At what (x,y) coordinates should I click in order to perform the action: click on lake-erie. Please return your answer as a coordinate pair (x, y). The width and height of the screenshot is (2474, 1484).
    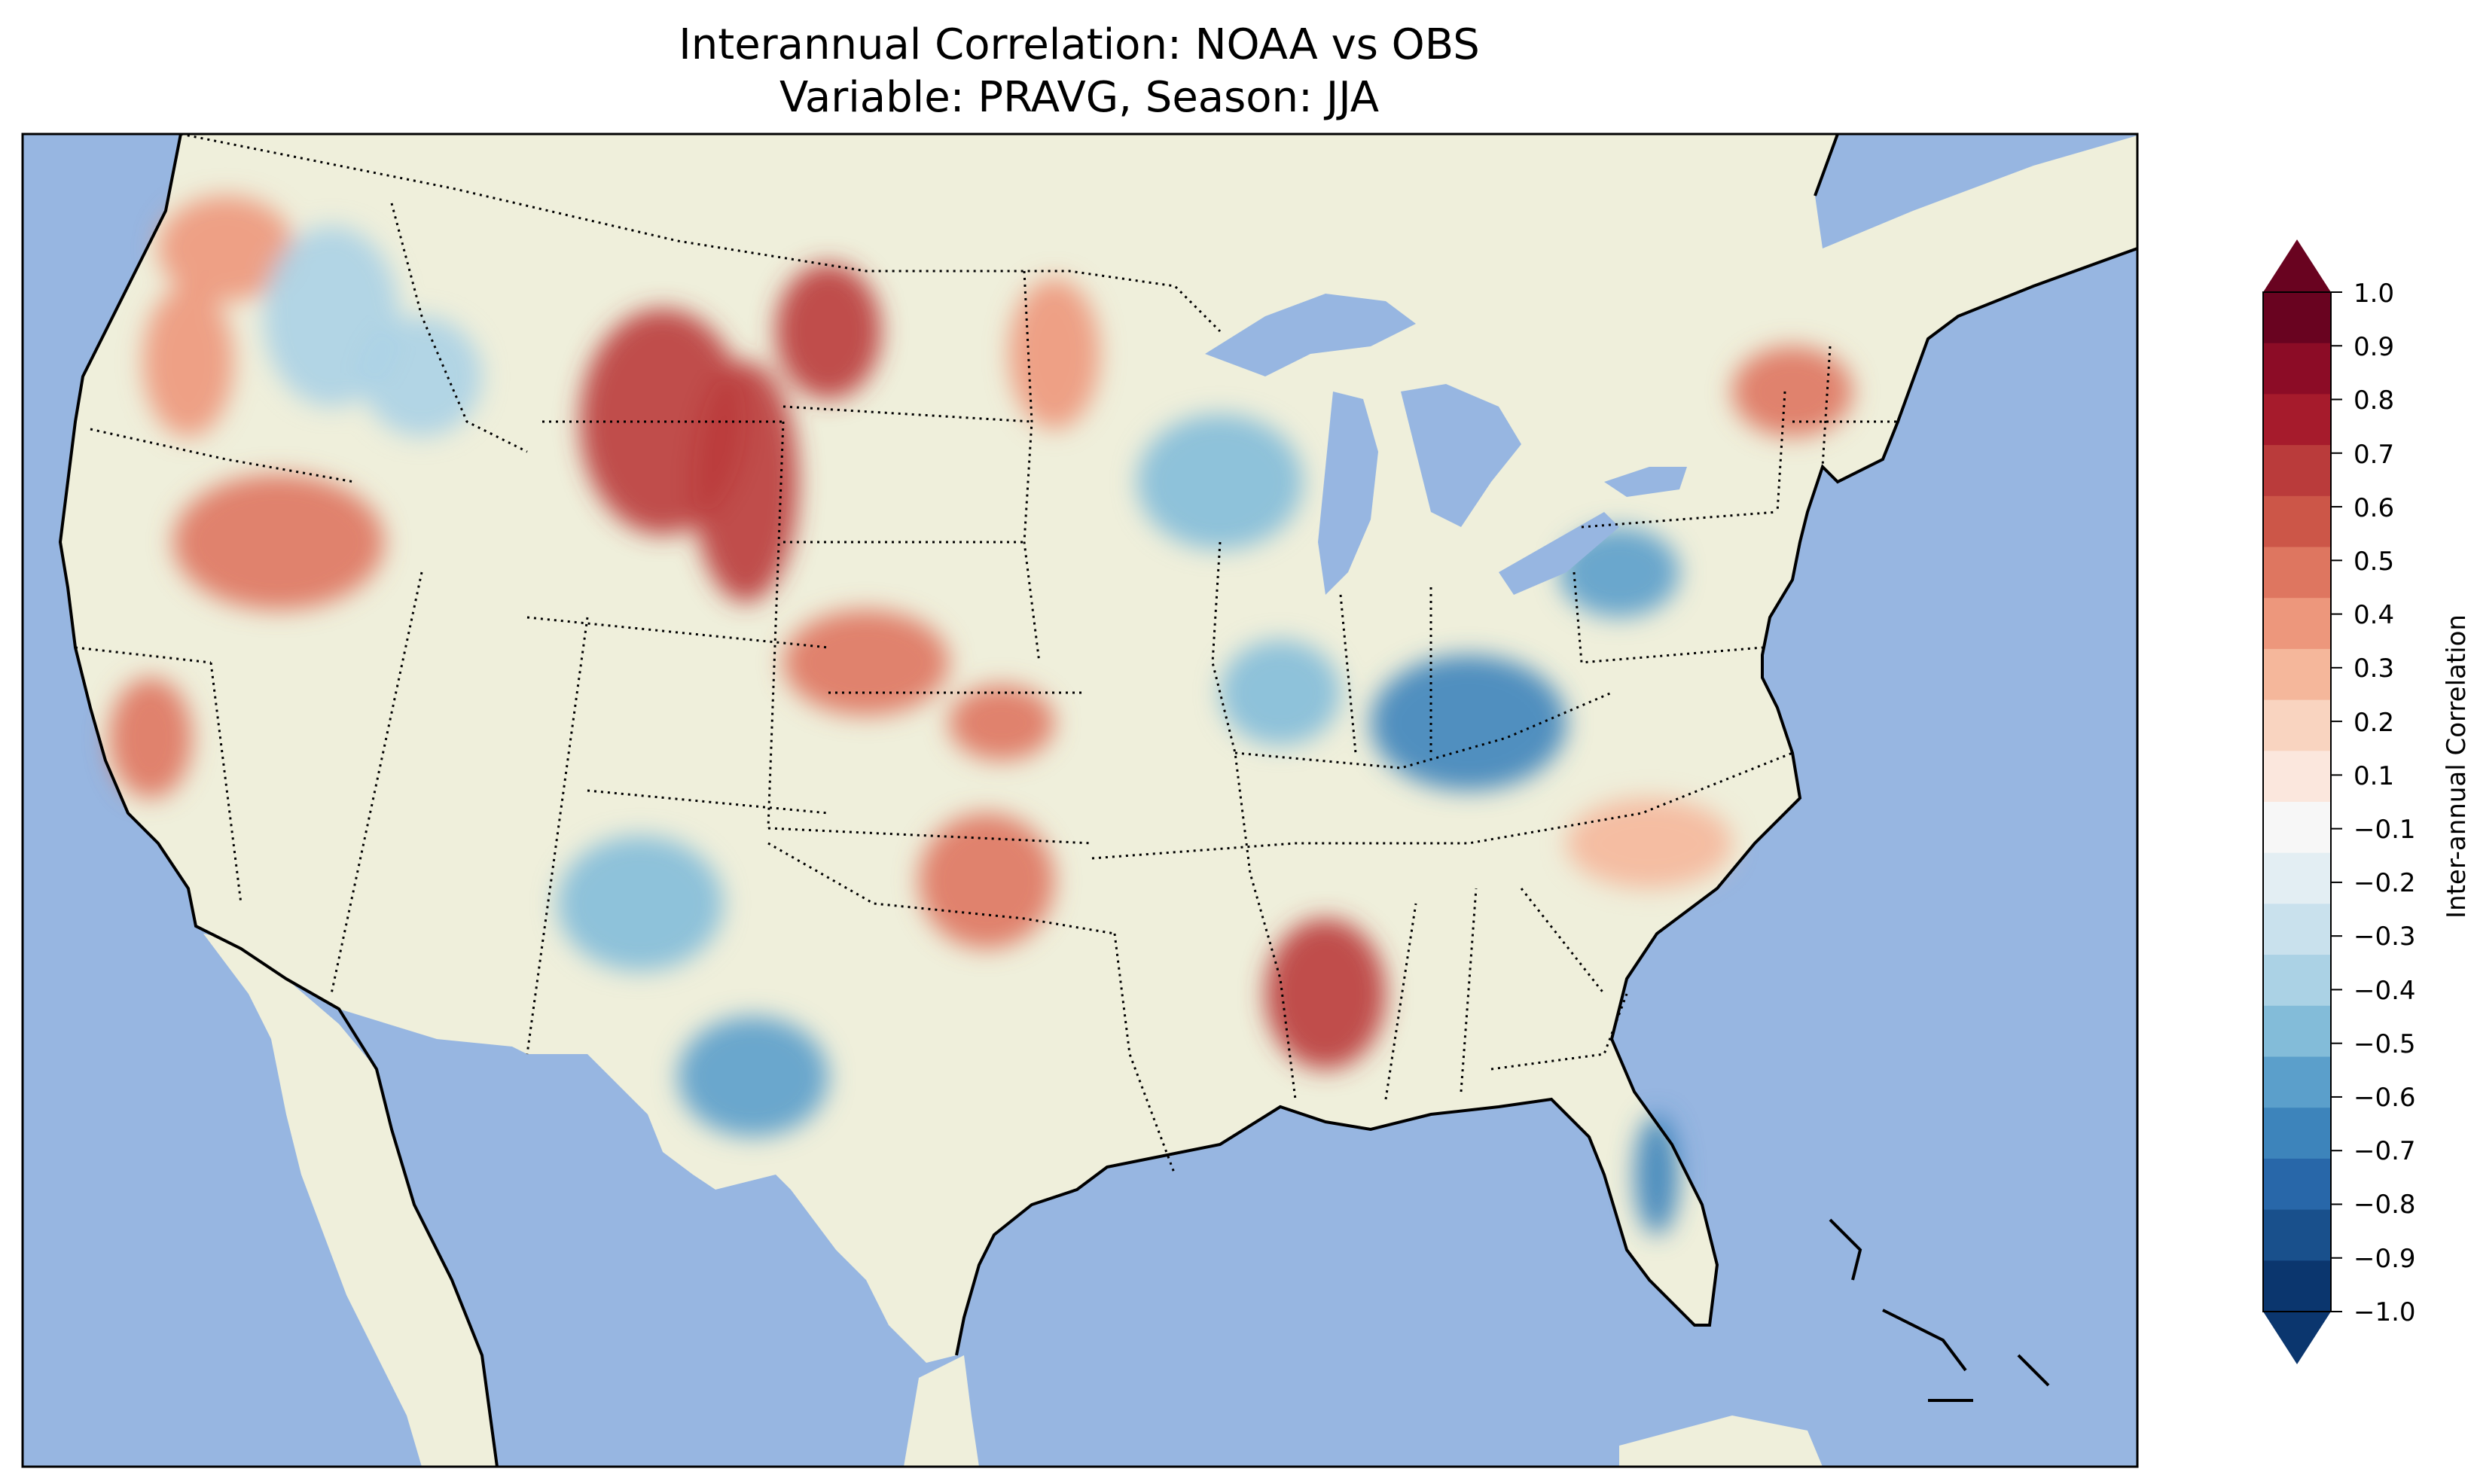
    Looking at the image, I should click on (1559, 553).